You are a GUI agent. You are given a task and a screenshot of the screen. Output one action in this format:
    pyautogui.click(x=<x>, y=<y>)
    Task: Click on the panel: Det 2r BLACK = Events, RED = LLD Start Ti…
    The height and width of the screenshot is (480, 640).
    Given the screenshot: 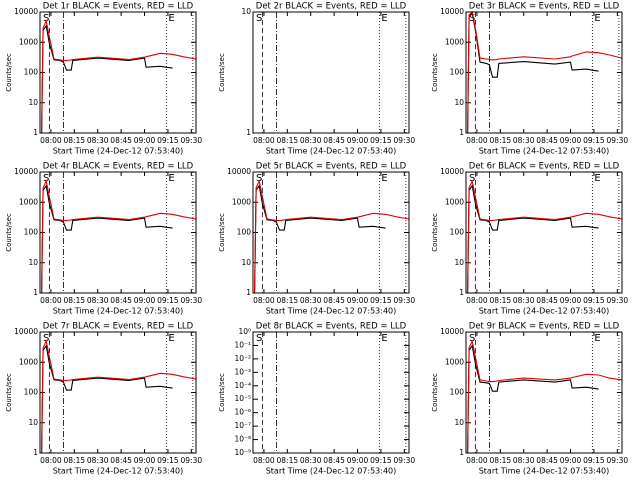 What is the action you would take?
    pyautogui.click(x=316, y=79)
    